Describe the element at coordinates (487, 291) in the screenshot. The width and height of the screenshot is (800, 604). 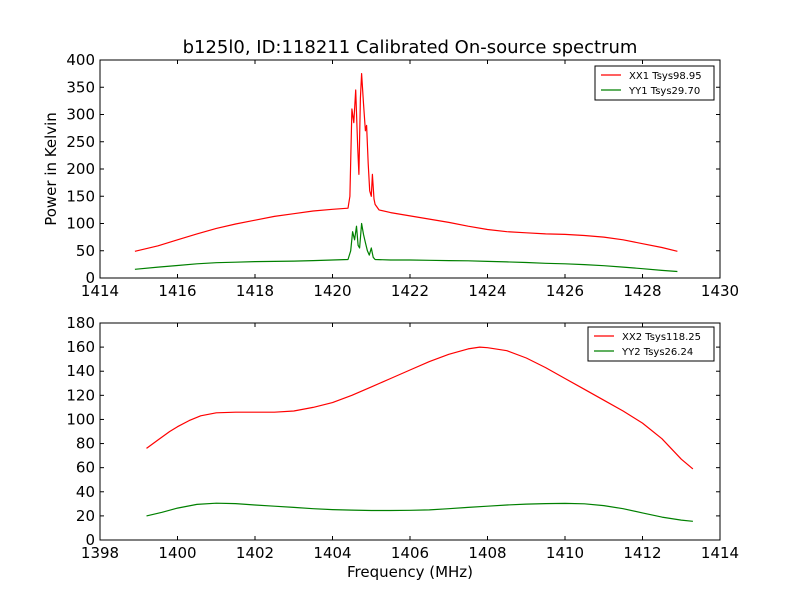
I see `x-tick-label: 1424` at that location.